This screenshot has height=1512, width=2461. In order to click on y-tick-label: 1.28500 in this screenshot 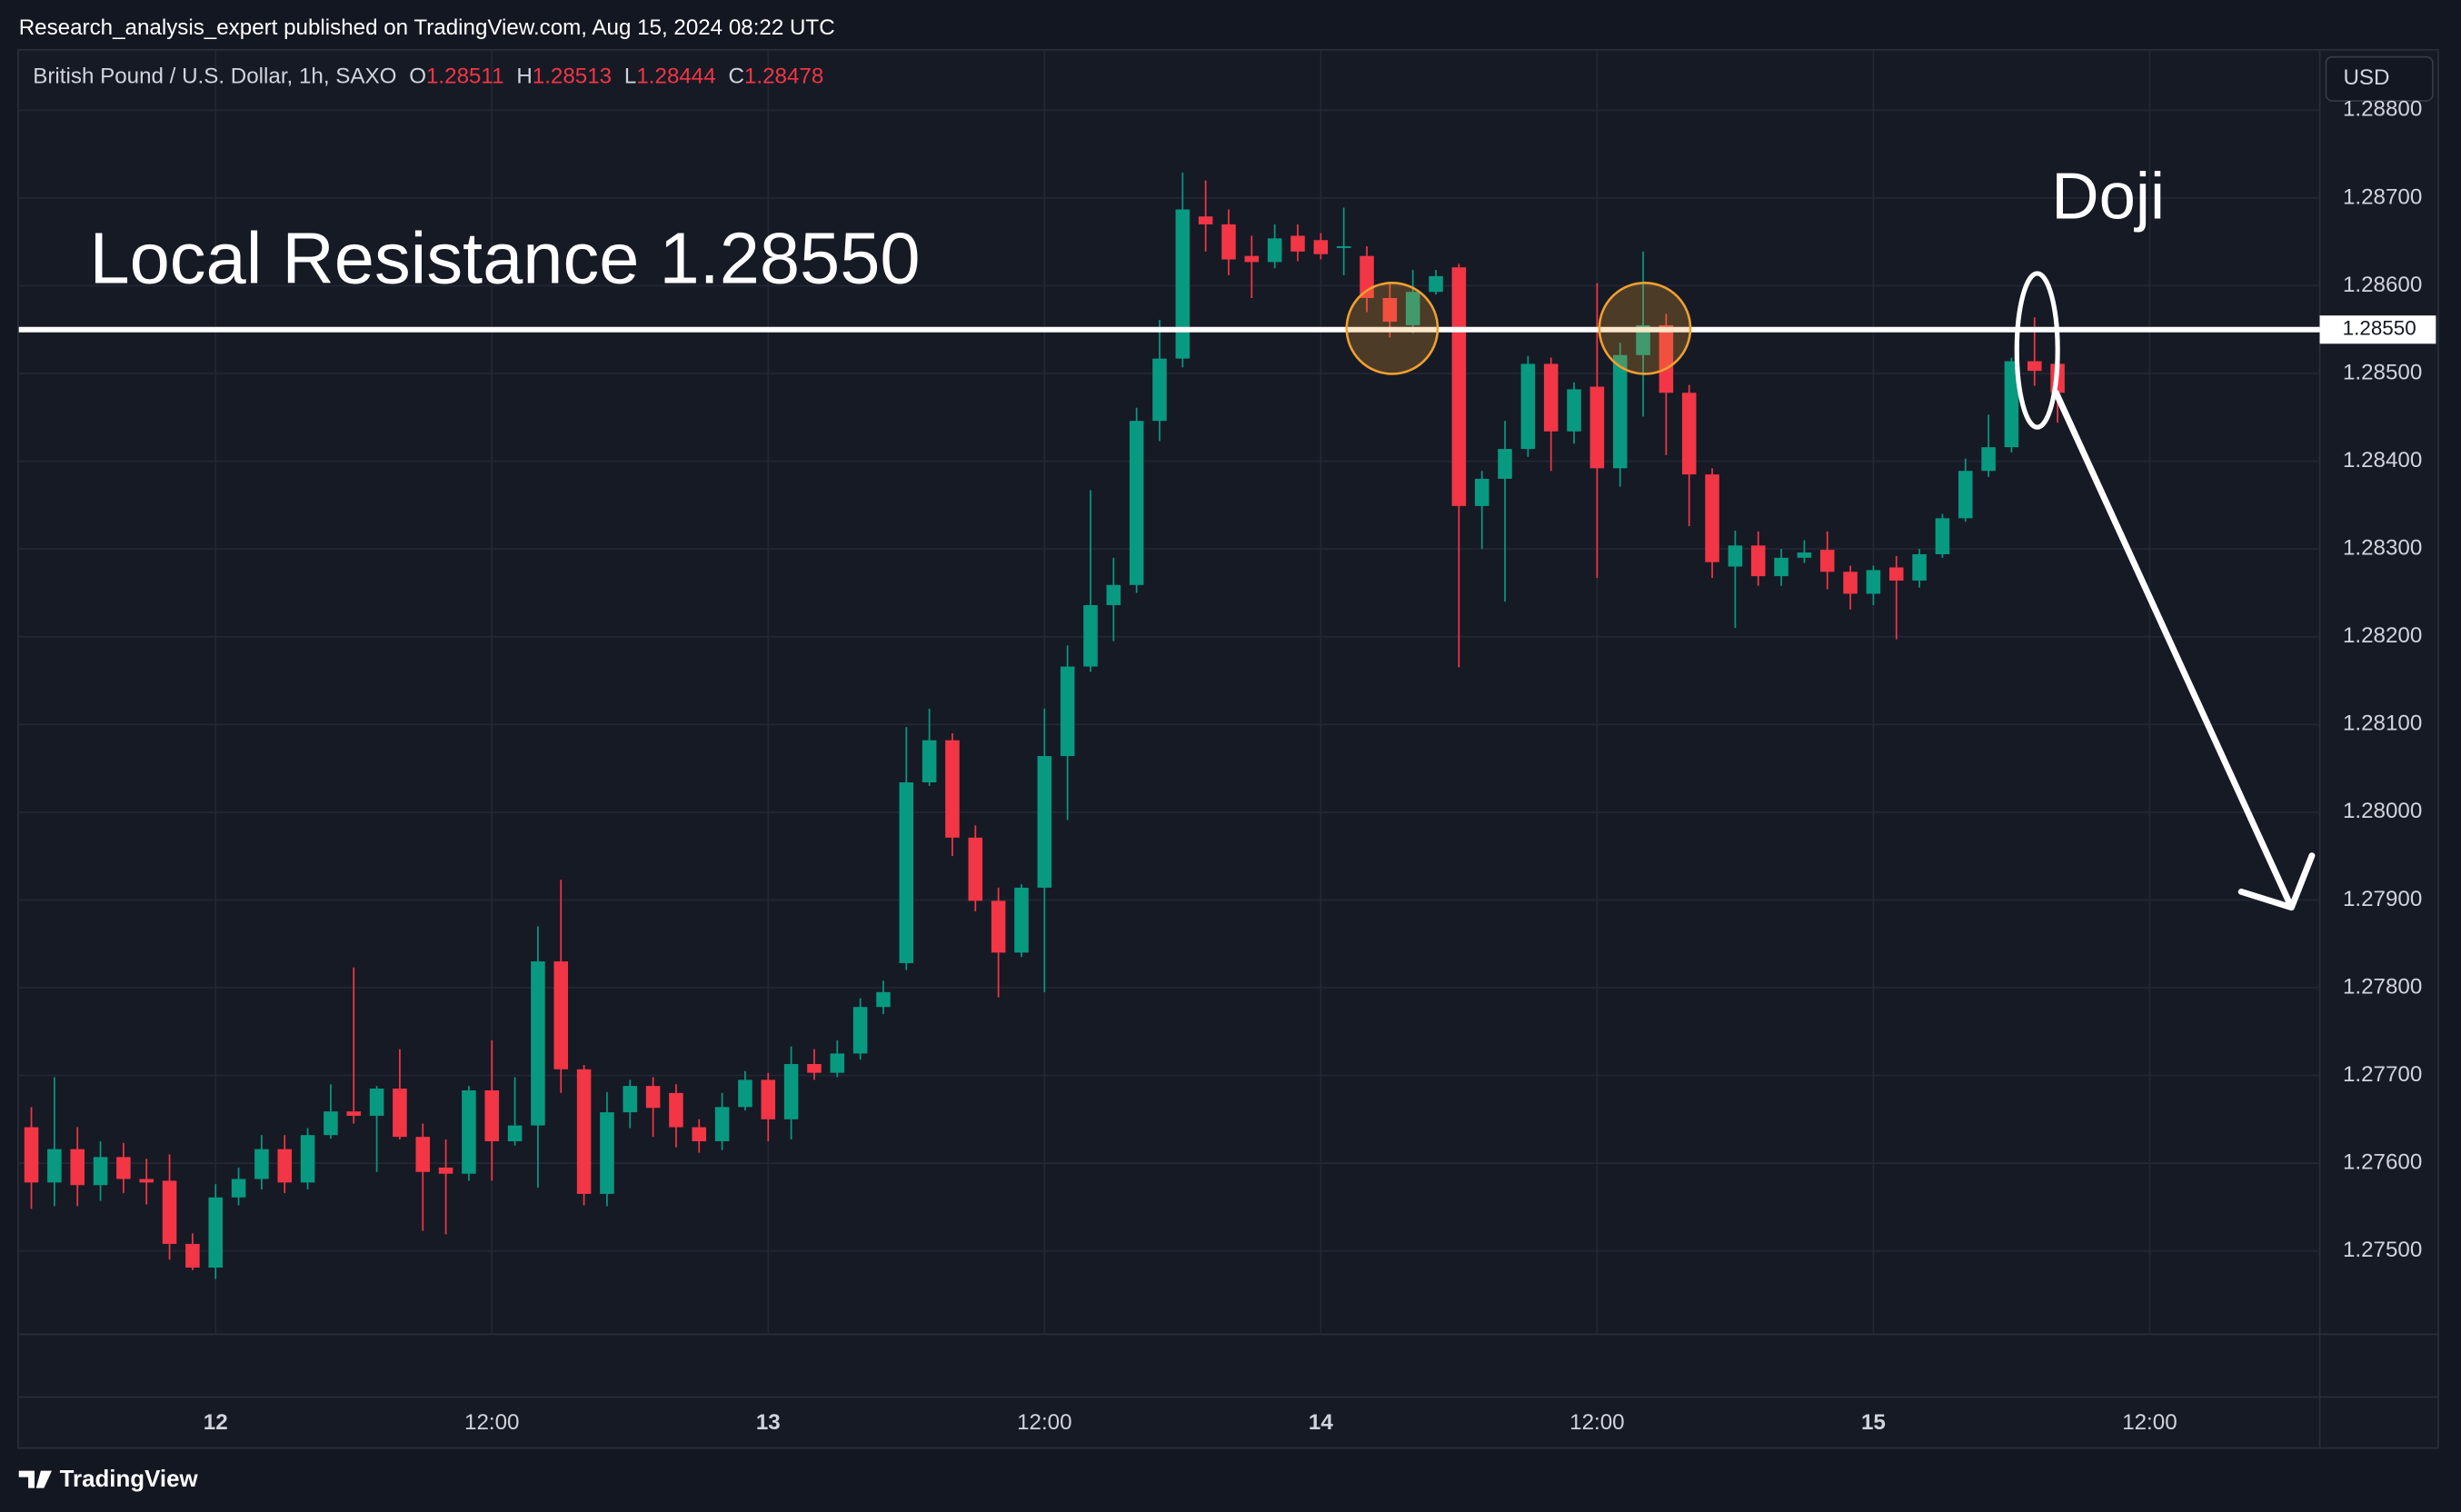, I will do `click(2382, 372)`.